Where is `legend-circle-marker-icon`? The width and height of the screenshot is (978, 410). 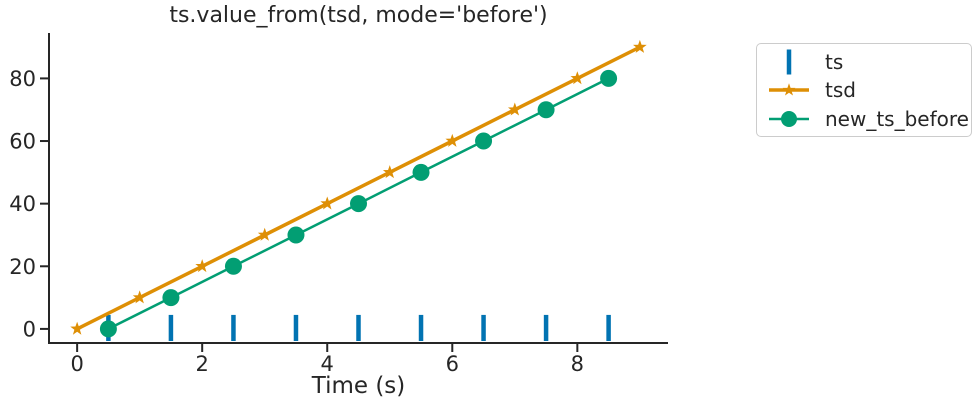 legend-circle-marker-icon is located at coordinates (789, 118).